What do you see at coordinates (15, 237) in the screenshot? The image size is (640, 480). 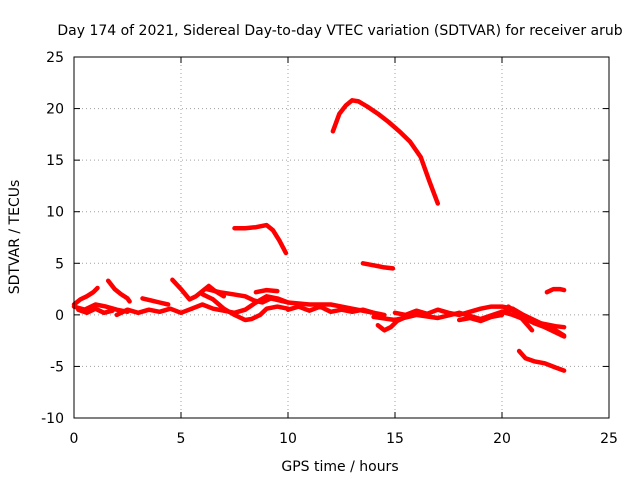 I see `y-axis-label: SDTVAR / TECUs` at bounding box center [15, 237].